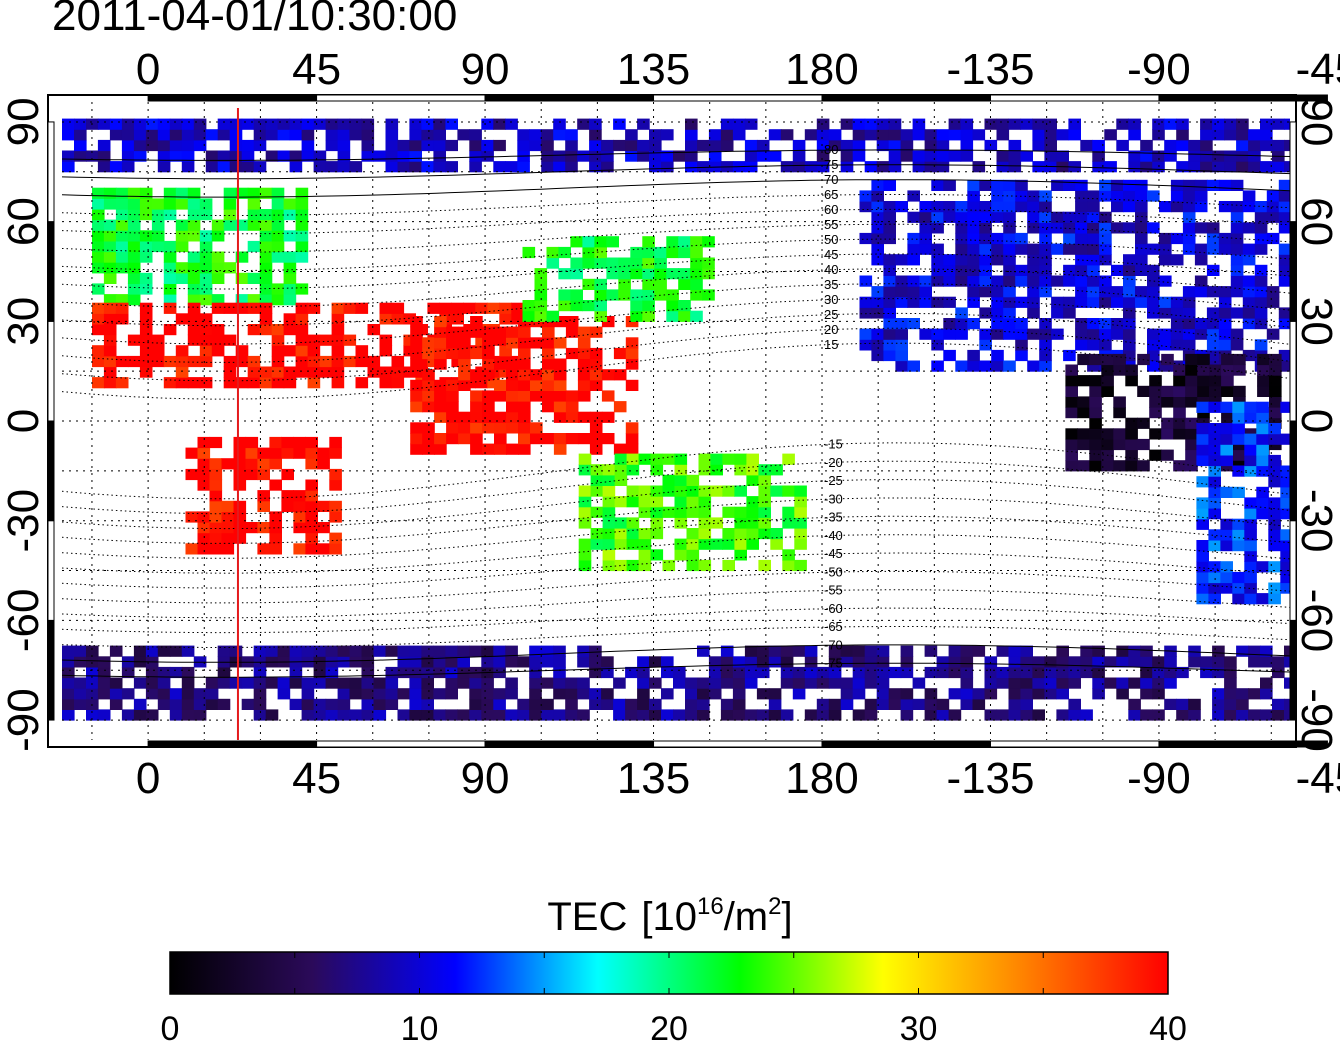 Image resolution: width=1340 pixels, height=1042 pixels. I want to click on contour-label: 55, so click(831, 224).